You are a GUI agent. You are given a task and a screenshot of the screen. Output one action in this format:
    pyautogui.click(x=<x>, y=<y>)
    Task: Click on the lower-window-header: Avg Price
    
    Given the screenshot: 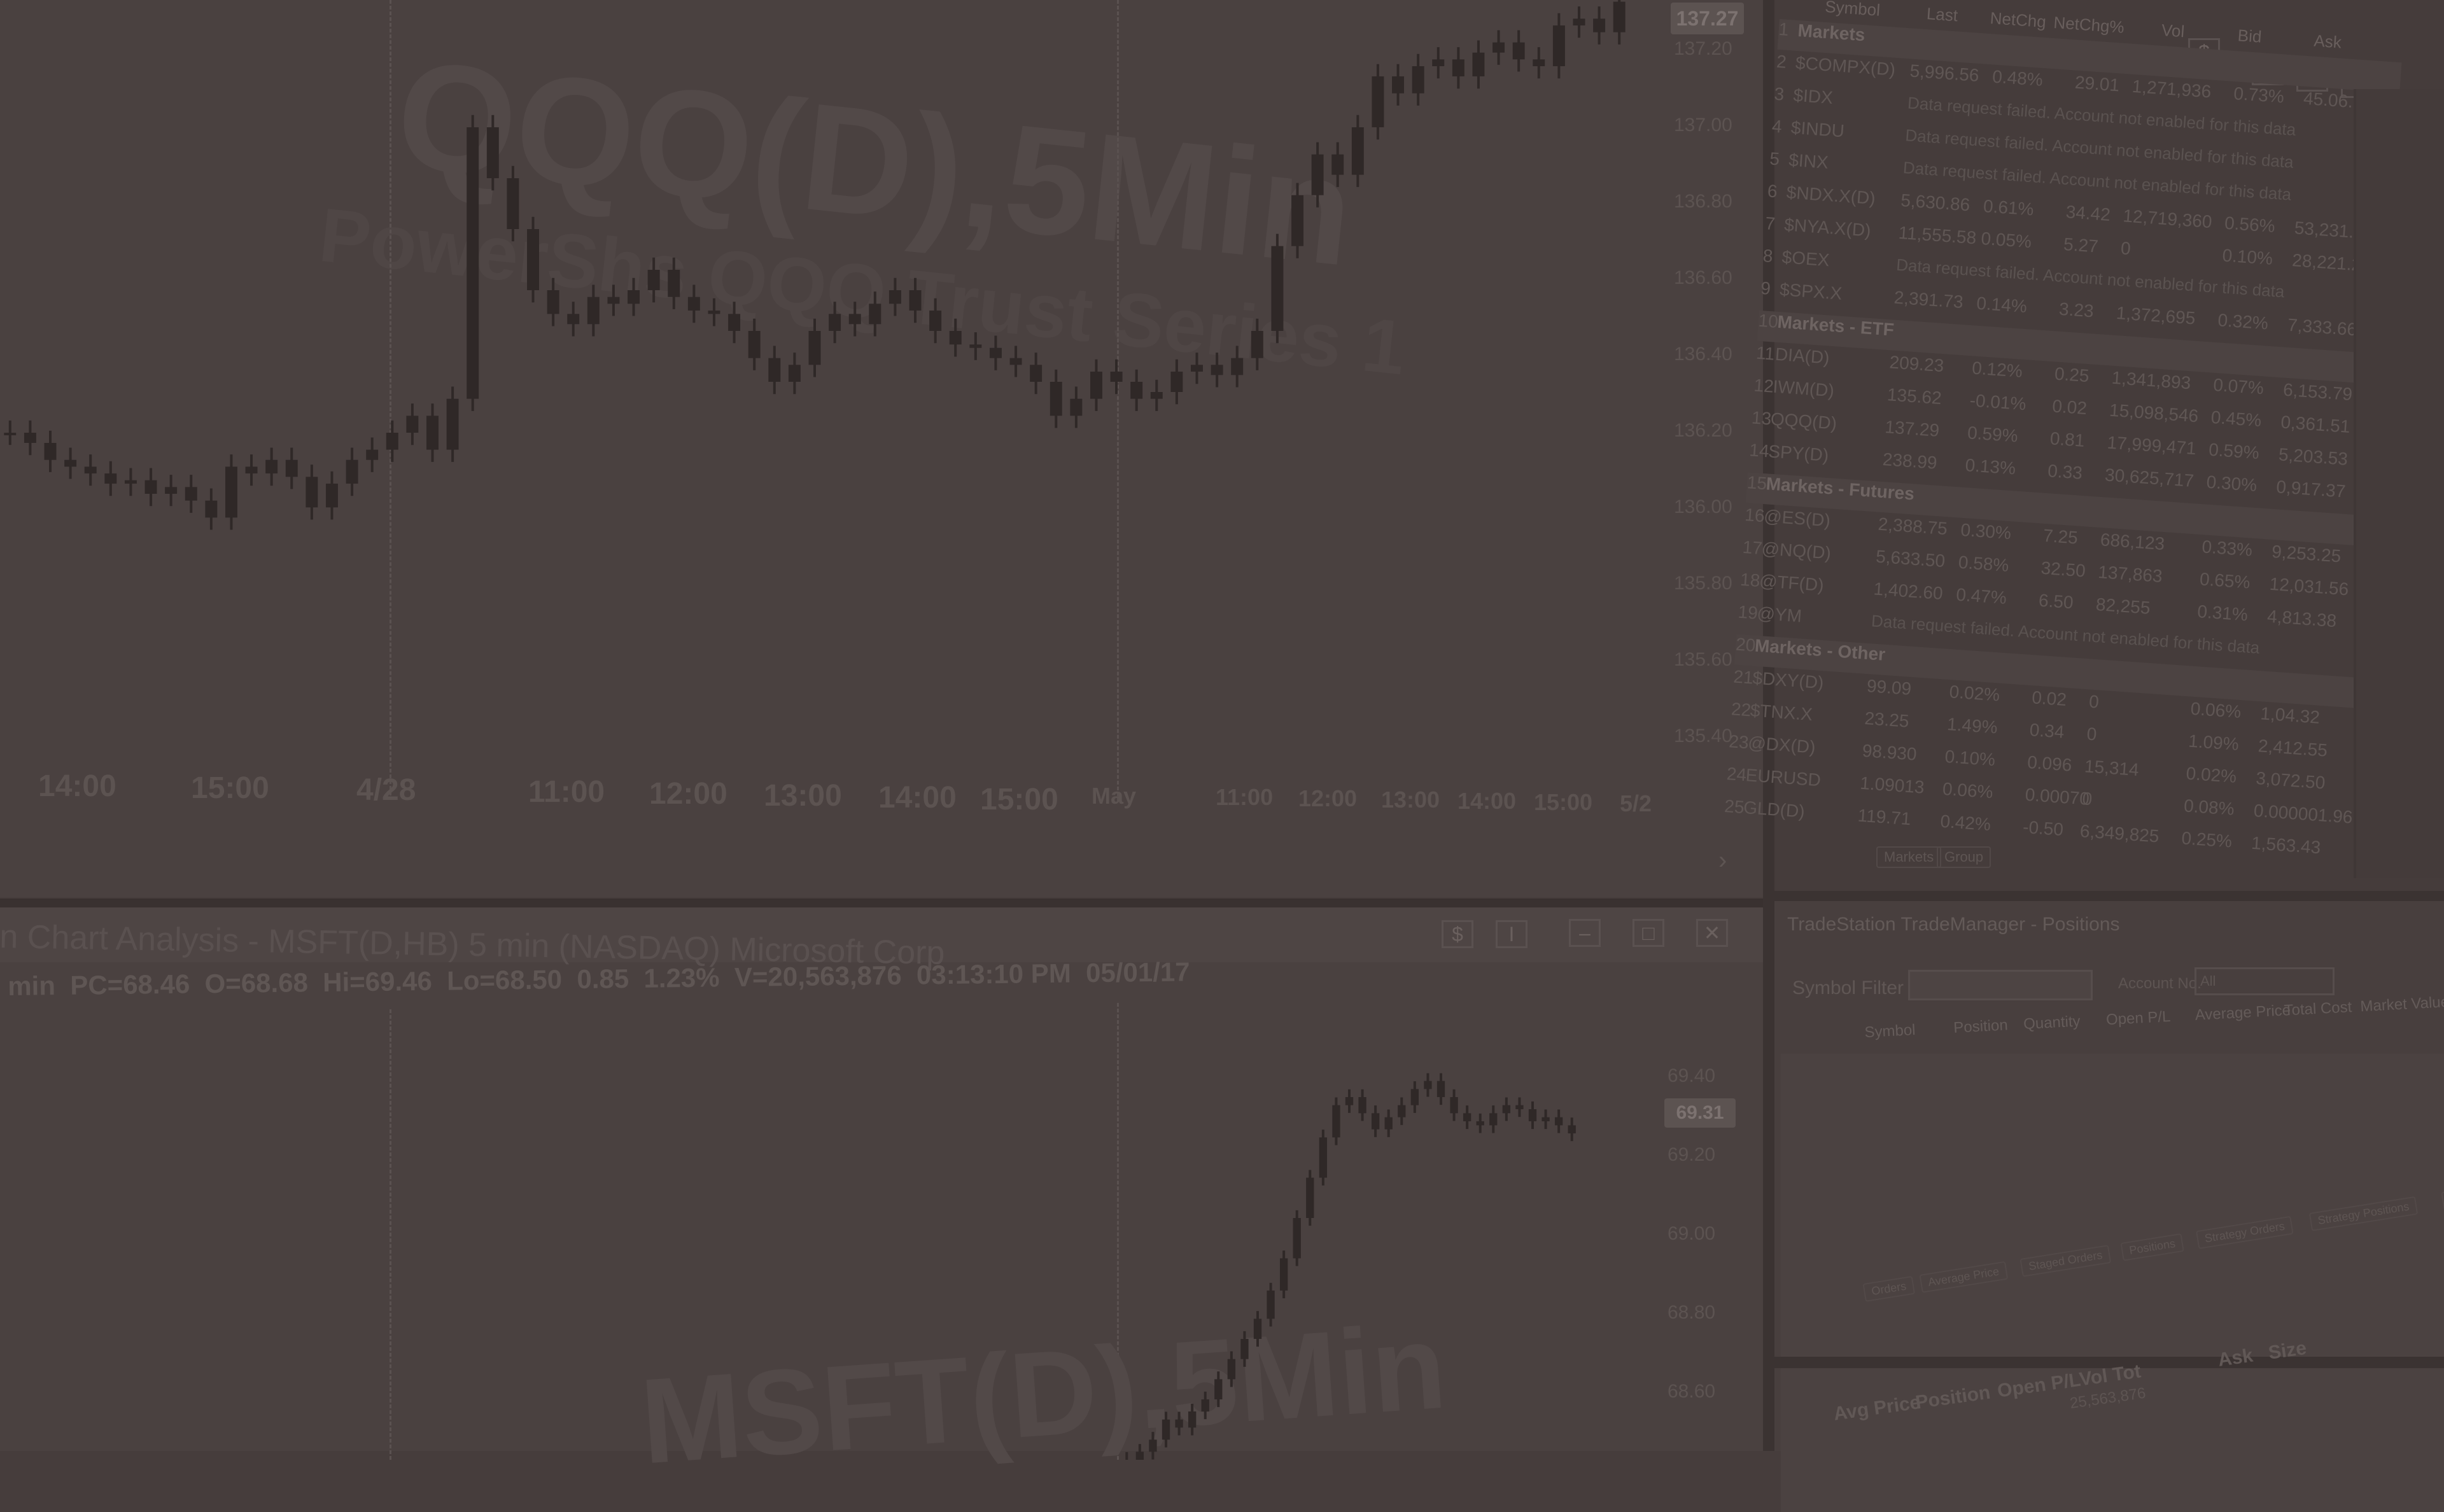 What is the action you would take?
    pyautogui.click(x=1877, y=1408)
    